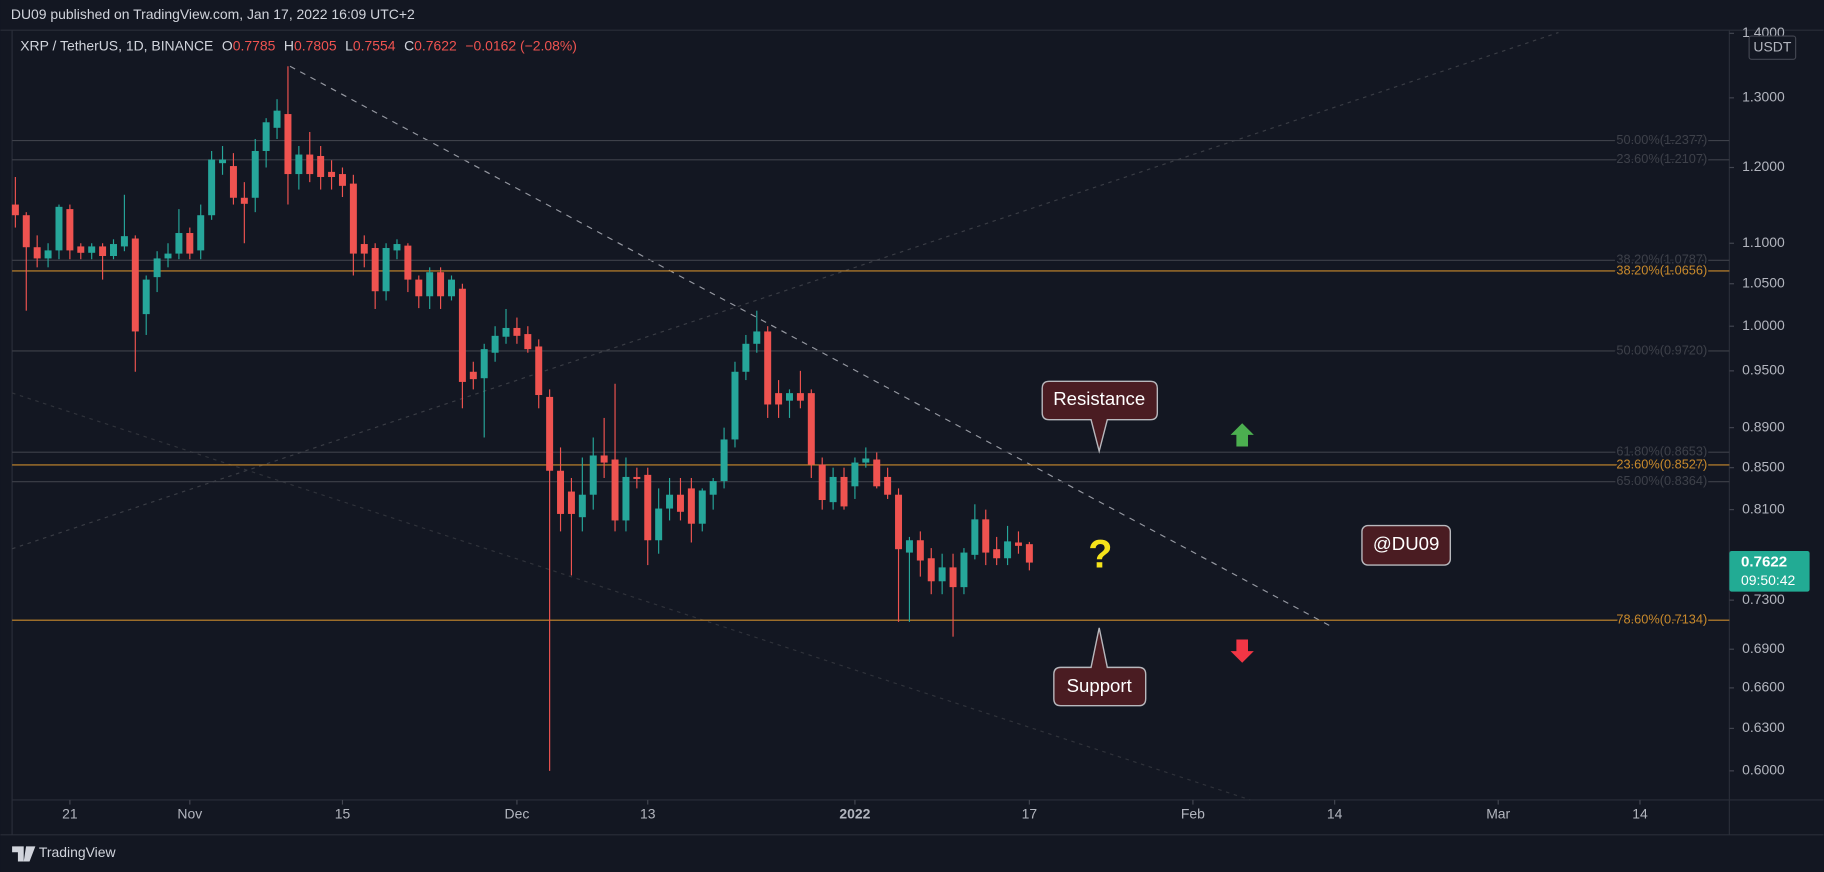 The height and width of the screenshot is (872, 1824). What do you see at coordinates (1099, 398) in the screenshot?
I see `resistance-label: Resistance` at bounding box center [1099, 398].